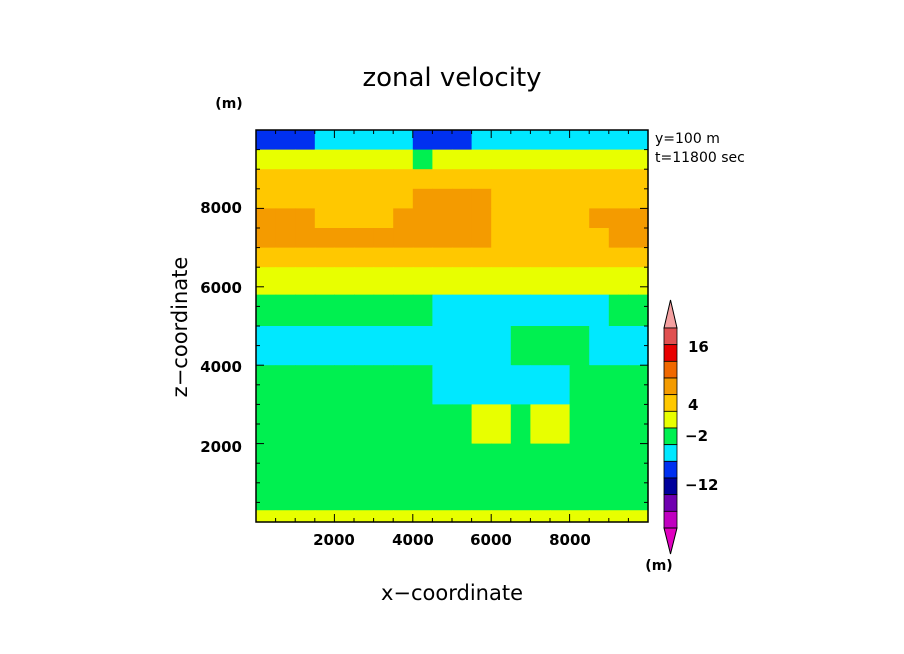  Describe the element at coordinates (452, 593) in the screenshot. I see `x-axis-label: x−coordinate` at that location.